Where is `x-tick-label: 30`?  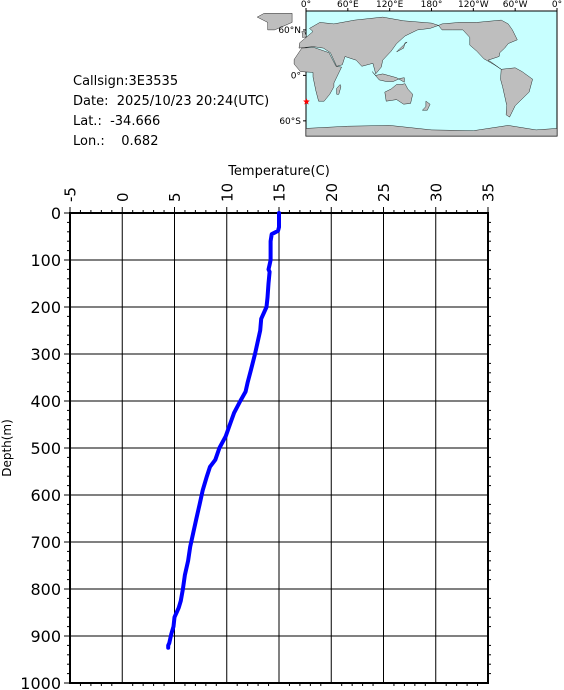 x-tick-label: 30 is located at coordinates (436, 192).